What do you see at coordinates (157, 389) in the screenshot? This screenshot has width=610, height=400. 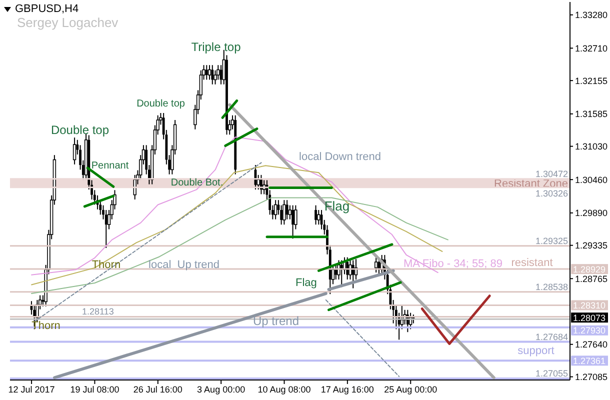 I see `x-tick-label: 26 Jul 16:00` at bounding box center [157, 389].